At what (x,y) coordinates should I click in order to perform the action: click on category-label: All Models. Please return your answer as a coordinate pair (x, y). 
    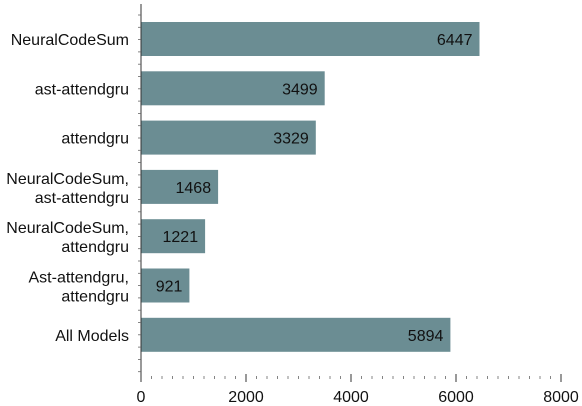
    Looking at the image, I should click on (92, 336).